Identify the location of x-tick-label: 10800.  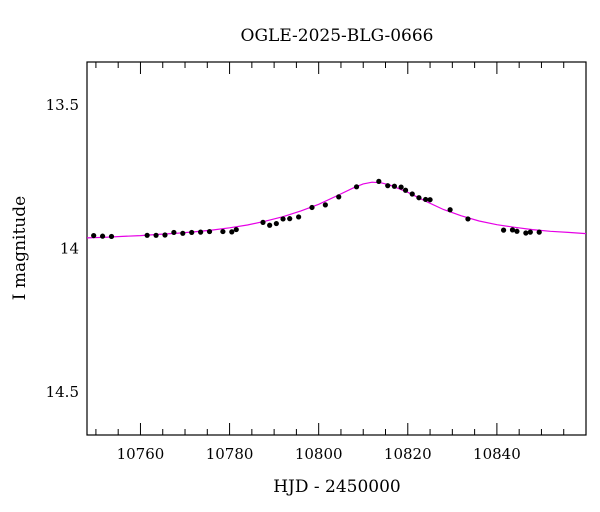
(319, 454).